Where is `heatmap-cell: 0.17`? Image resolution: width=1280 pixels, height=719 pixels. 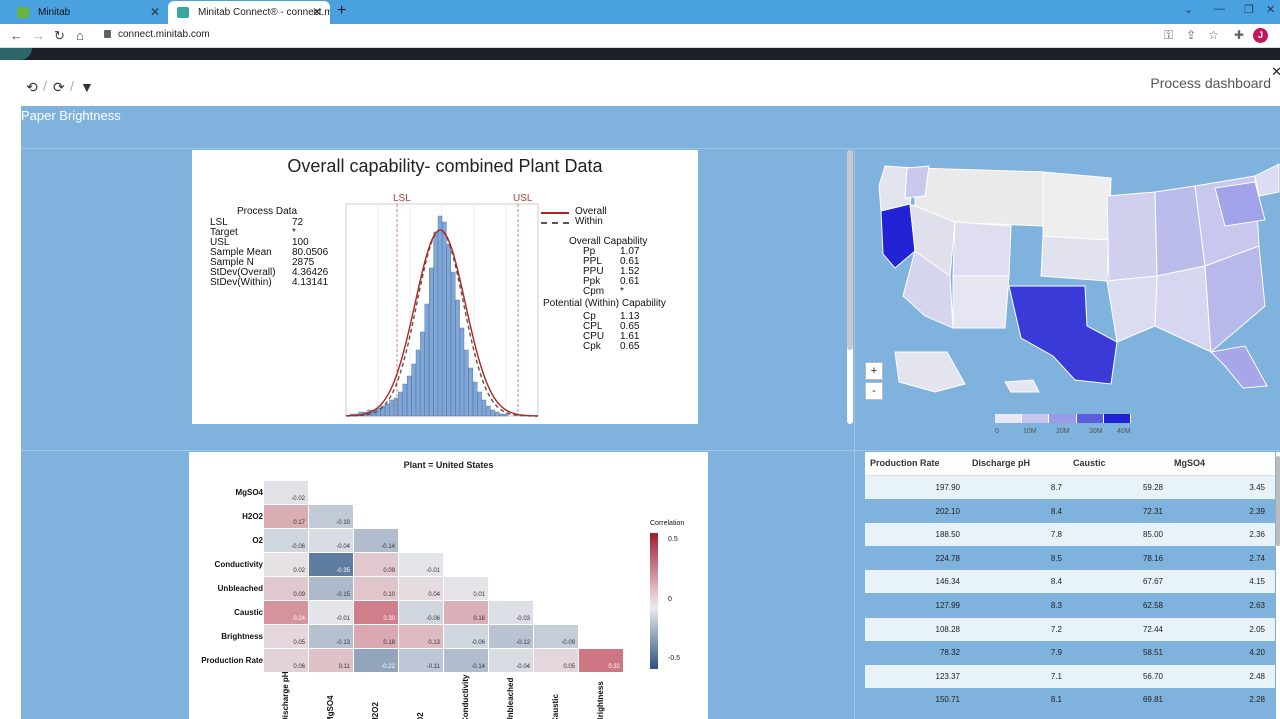 heatmap-cell: 0.17 is located at coordinates (286, 517).